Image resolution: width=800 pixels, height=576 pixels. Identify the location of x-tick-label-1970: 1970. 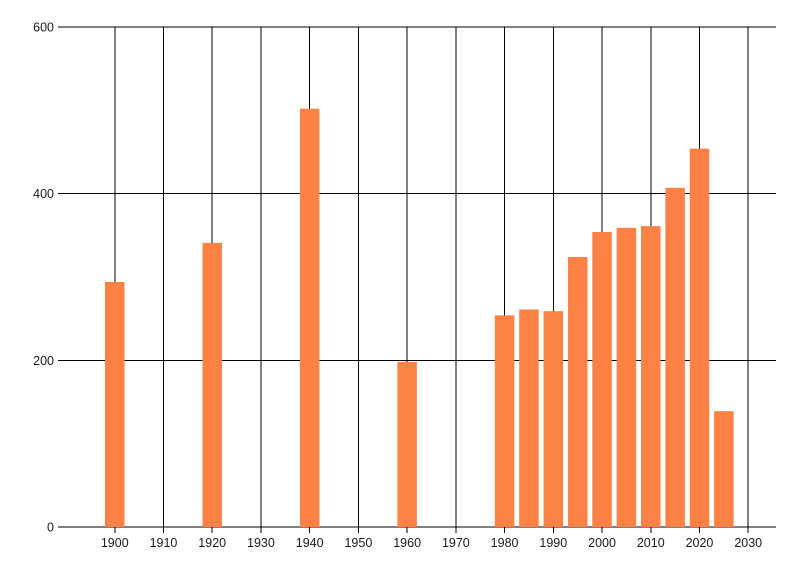
(456, 543).